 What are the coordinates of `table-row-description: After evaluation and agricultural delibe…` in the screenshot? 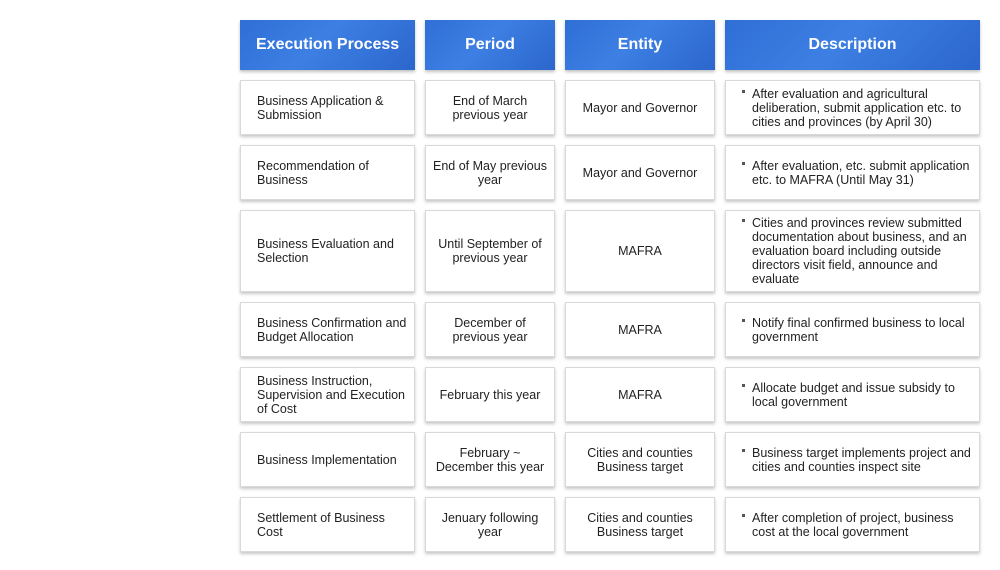 It's located at (852, 107).